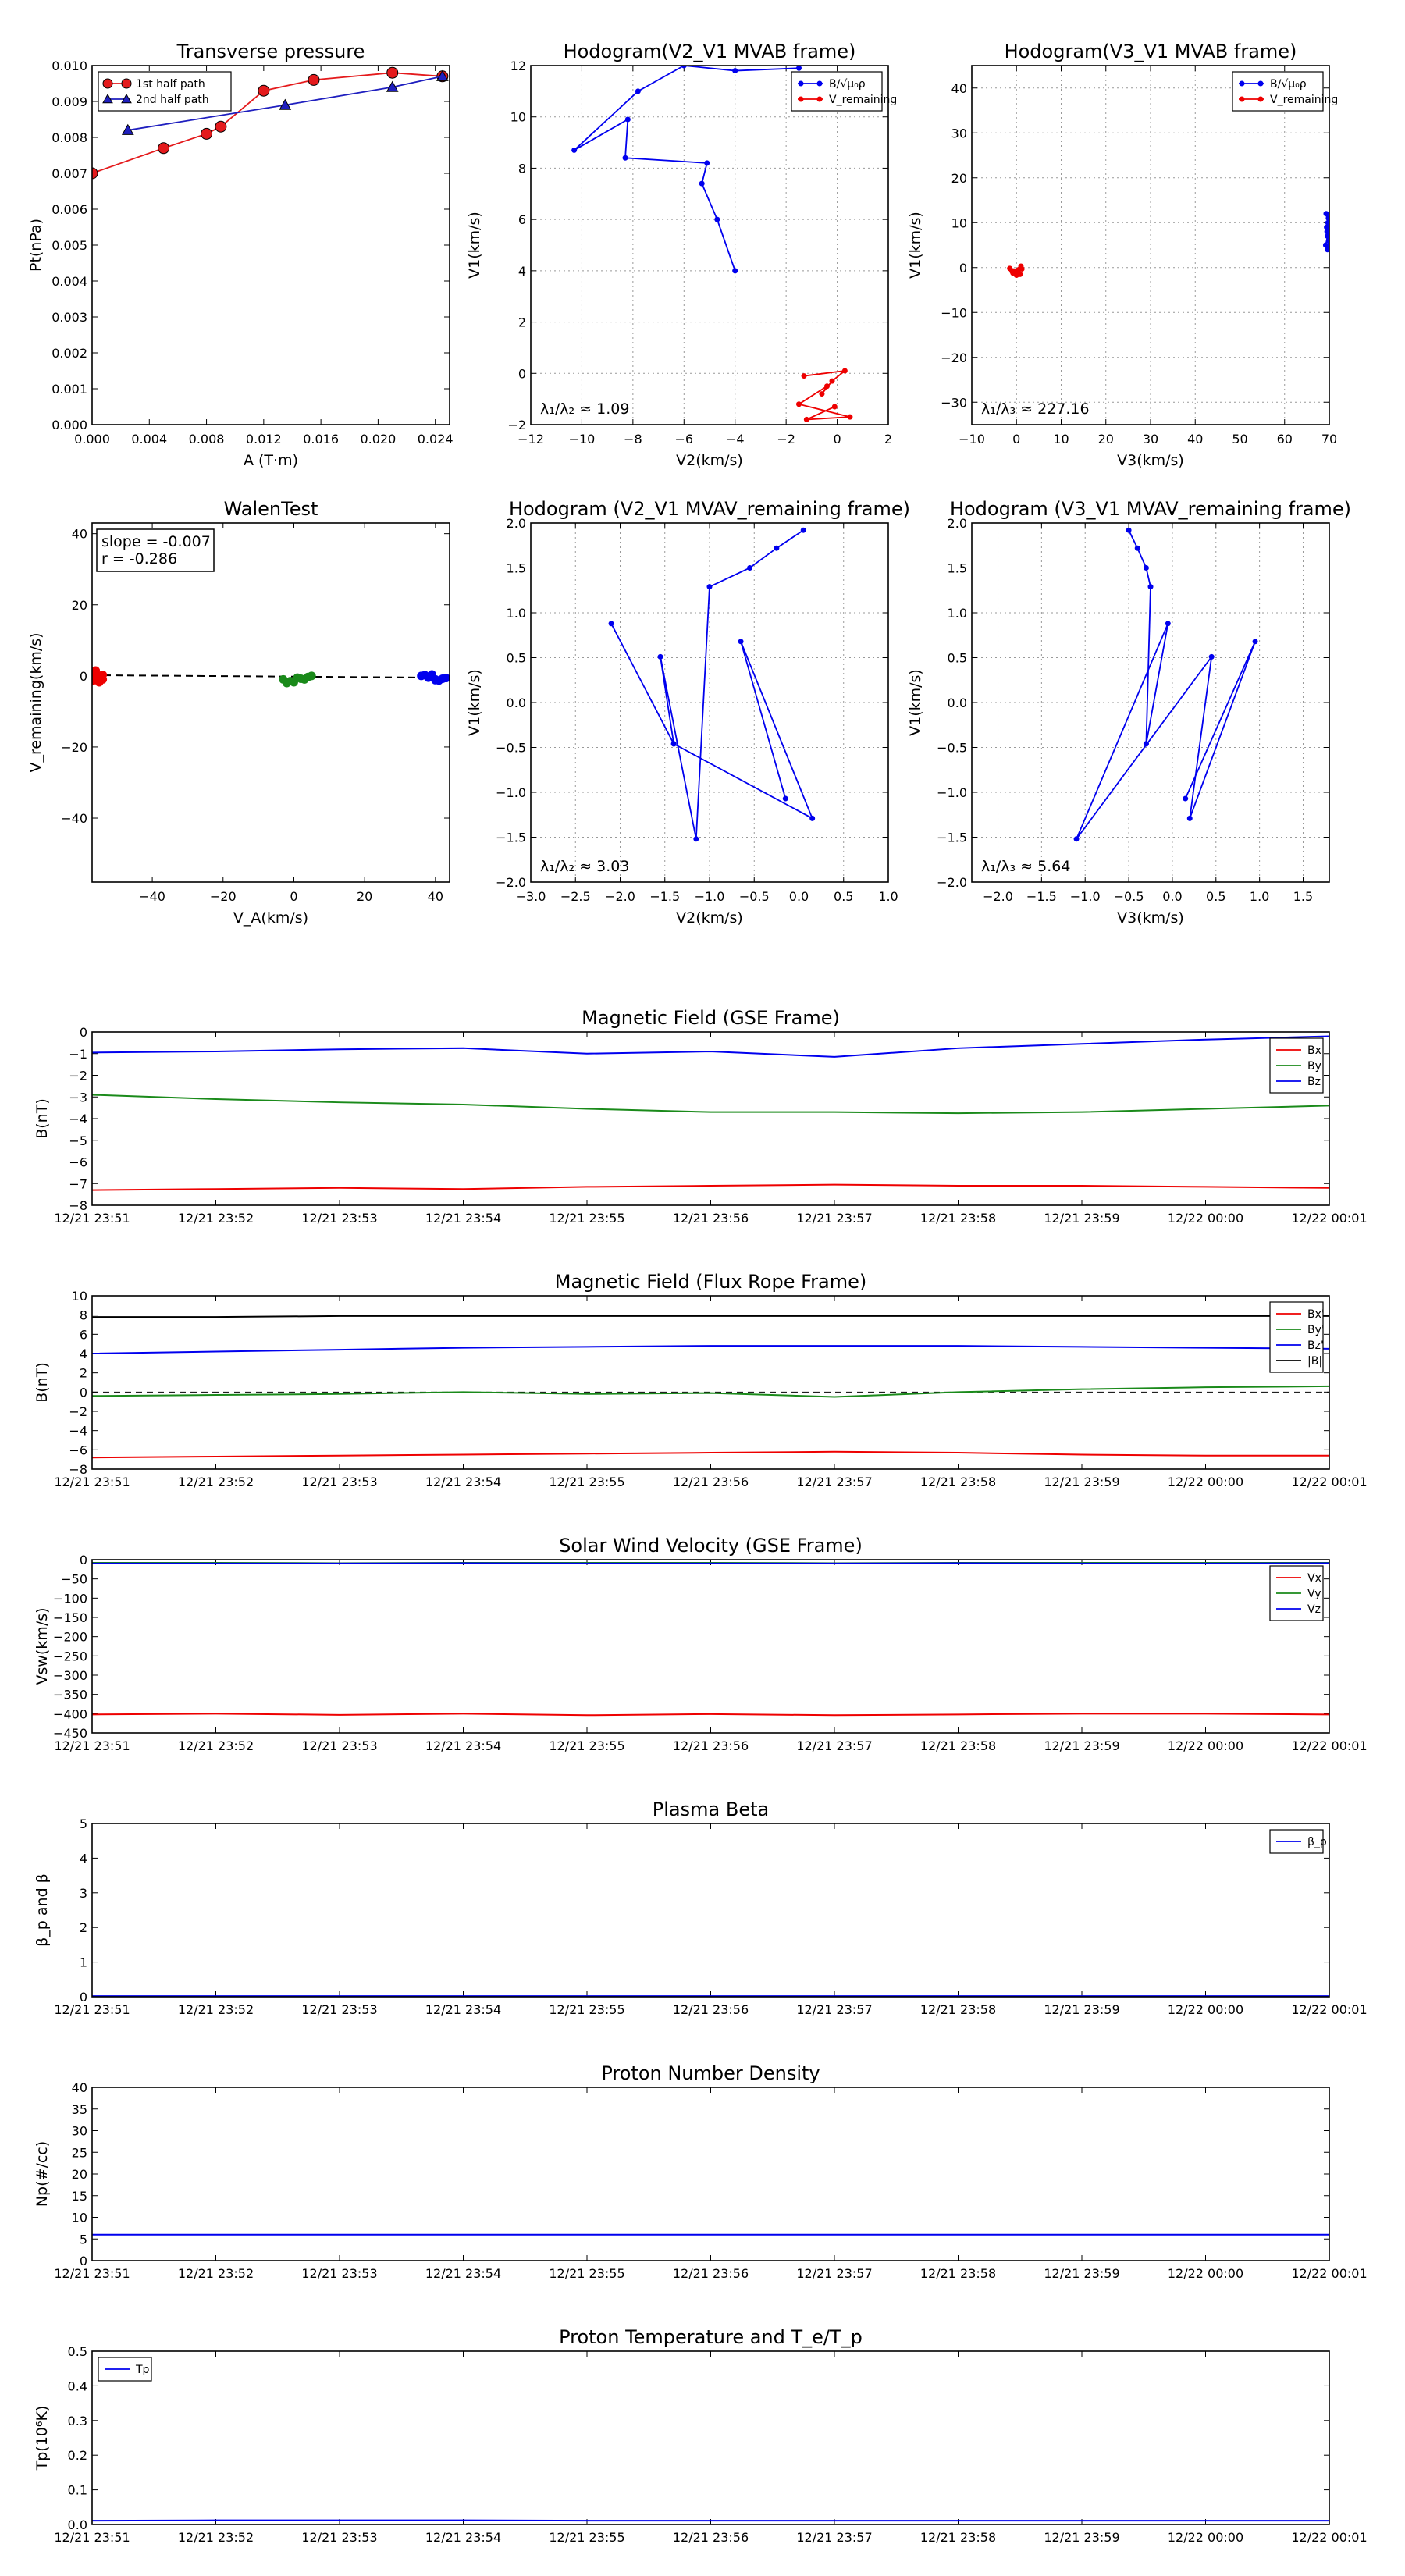 This screenshot has width=1405, height=2576. I want to click on y-tick-label: −200, so click(70, 1637).